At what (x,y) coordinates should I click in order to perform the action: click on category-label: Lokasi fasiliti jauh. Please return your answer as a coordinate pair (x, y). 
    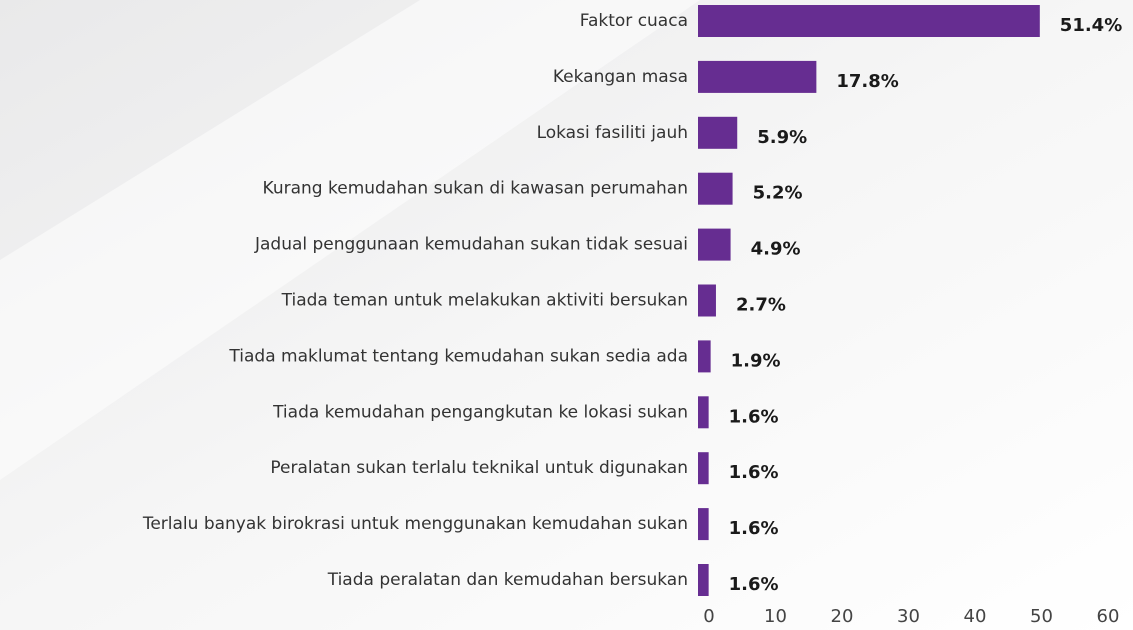
    Looking at the image, I should click on (612, 133).